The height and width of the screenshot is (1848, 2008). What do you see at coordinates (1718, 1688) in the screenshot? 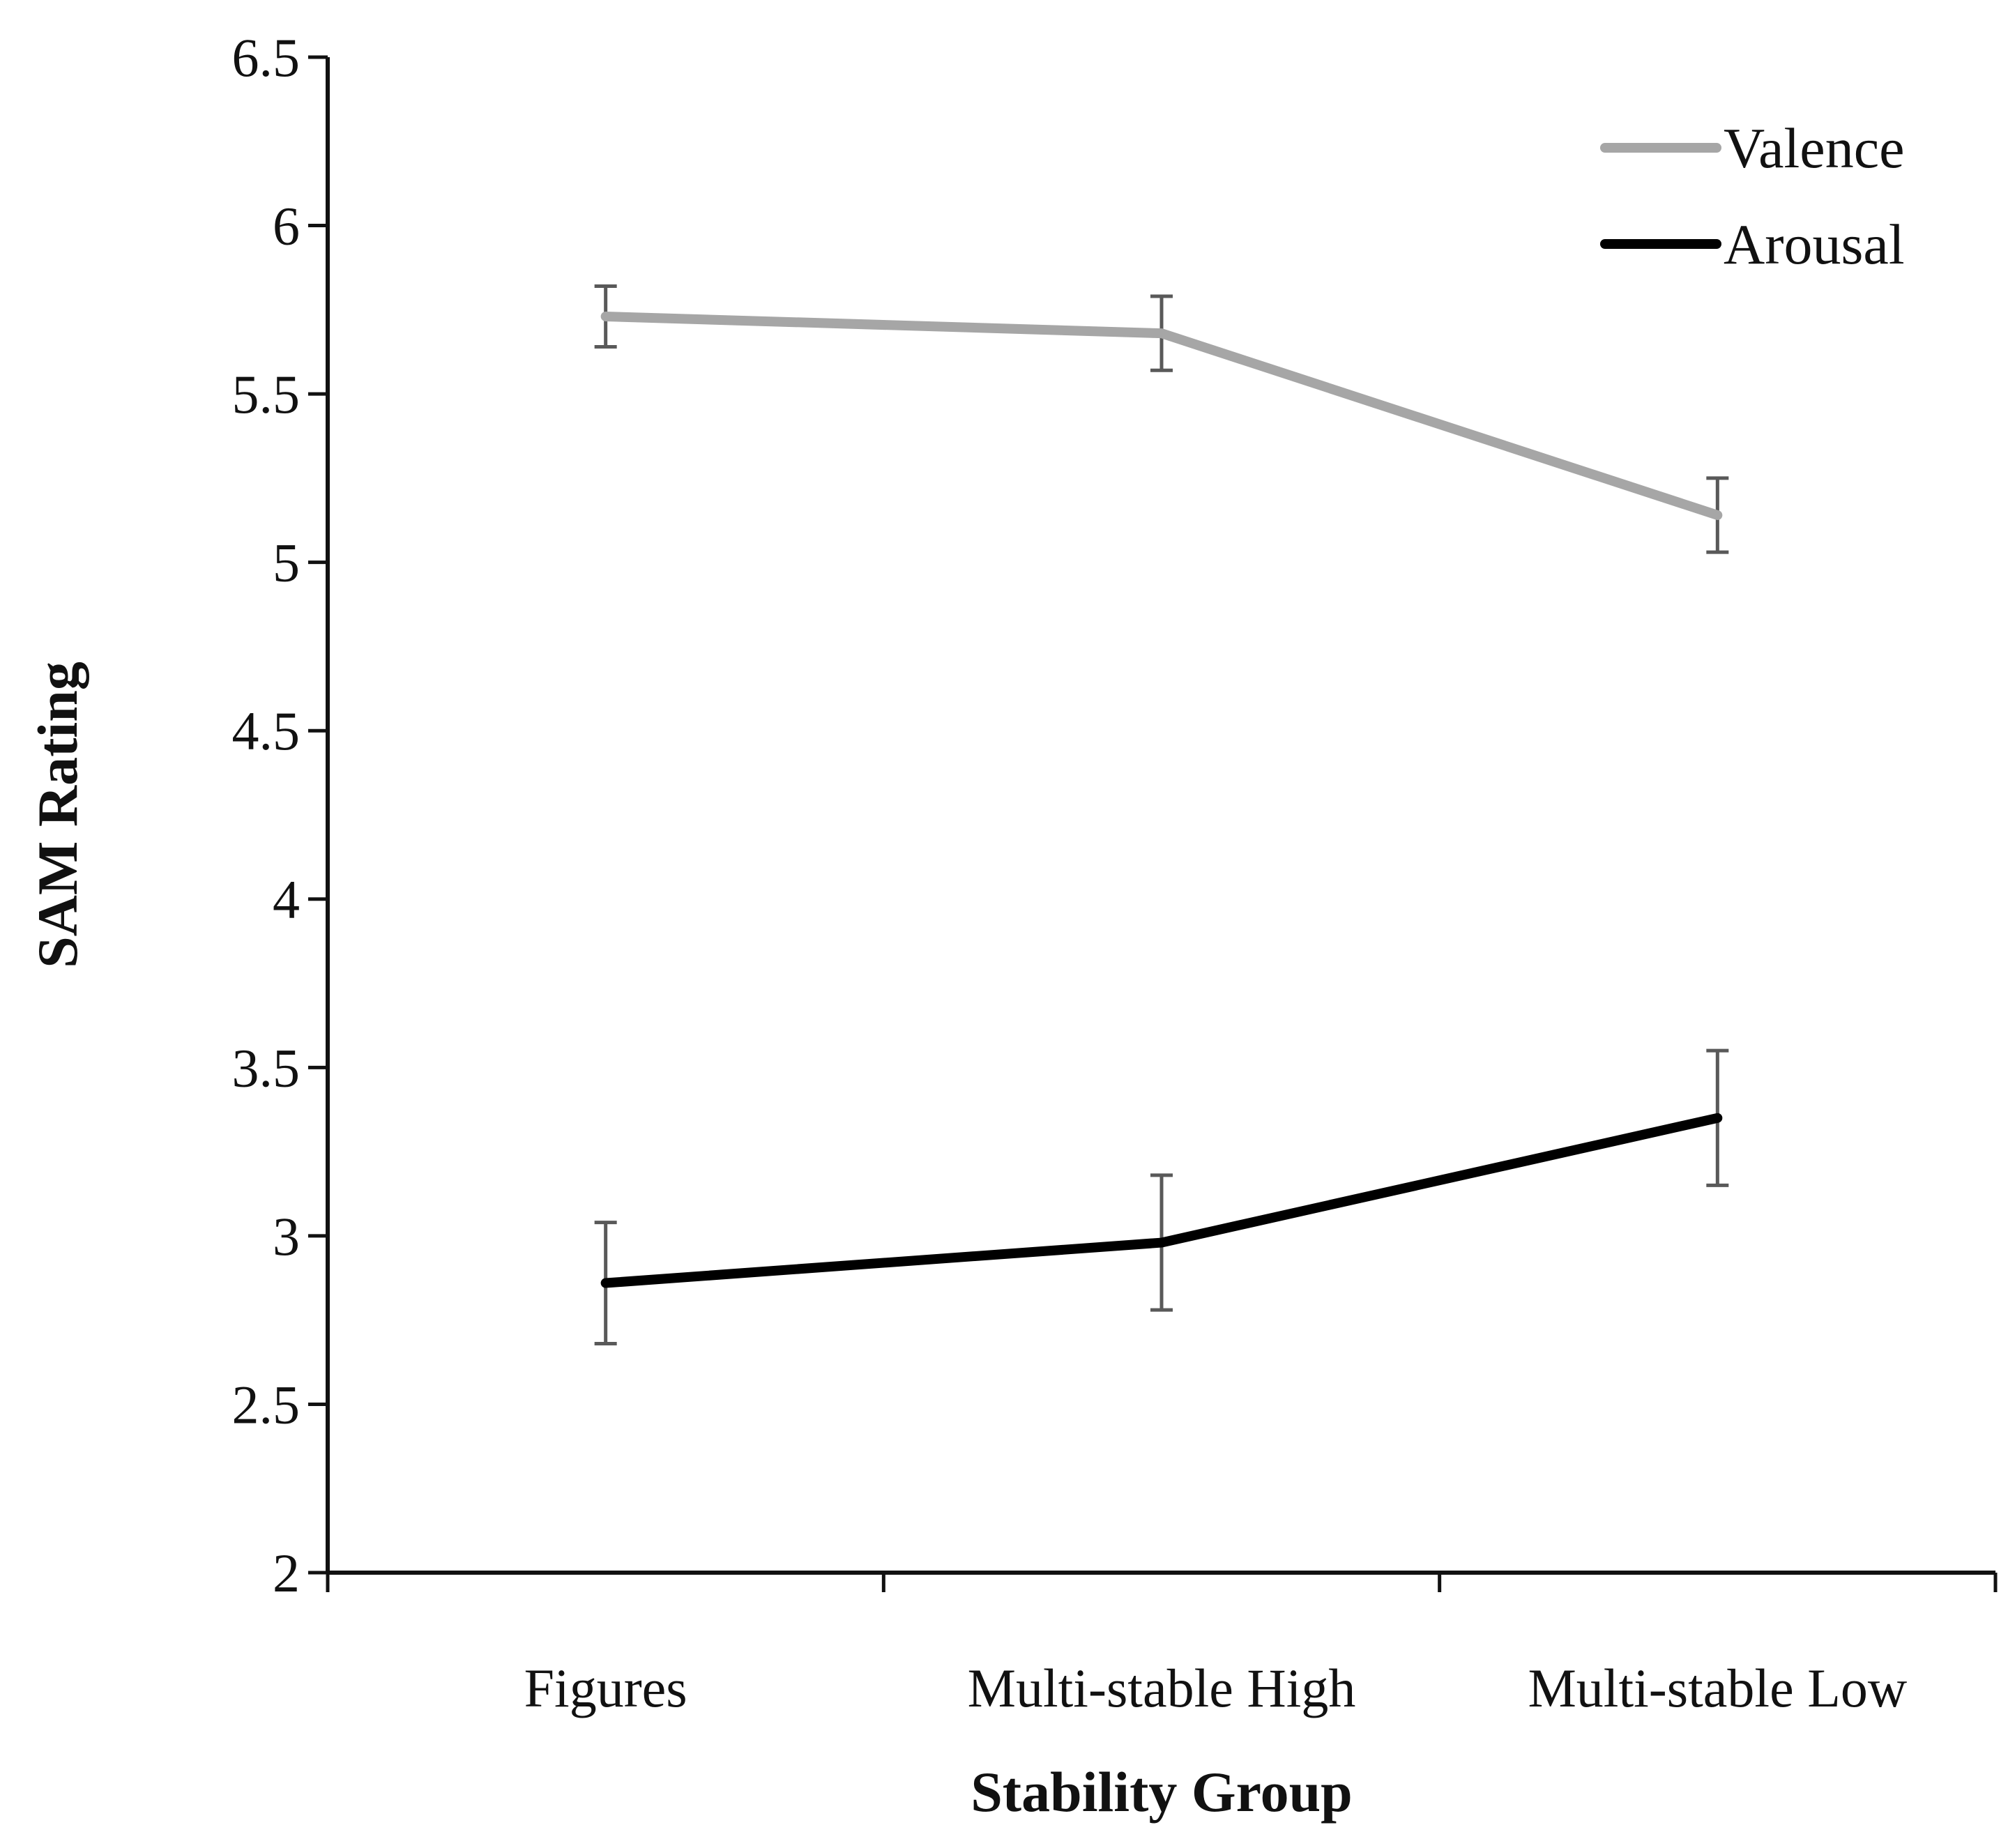
I see `x-tick-label: Multi-stable Low` at bounding box center [1718, 1688].